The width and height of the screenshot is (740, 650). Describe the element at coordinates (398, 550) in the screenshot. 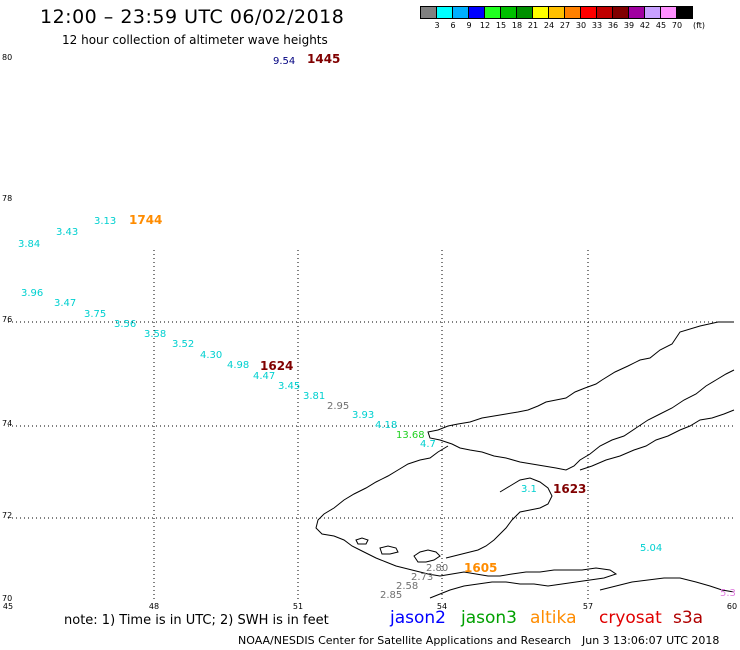

I see `coastline-islands` at that location.